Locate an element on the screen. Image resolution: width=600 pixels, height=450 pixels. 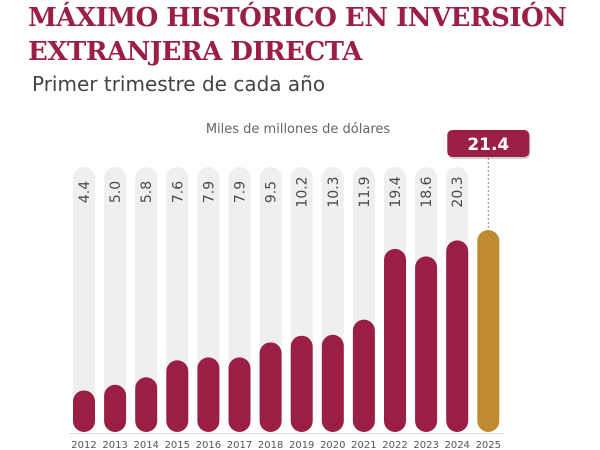
data-label-2014: 5.8 is located at coordinates (147, 192).